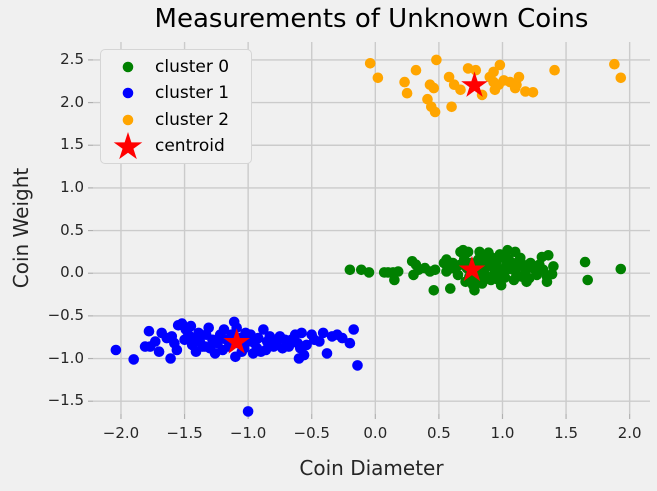 This screenshot has width=657, height=491. Describe the element at coordinates (65, 400) in the screenshot. I see `y-tick-label: −1.5` at that location.